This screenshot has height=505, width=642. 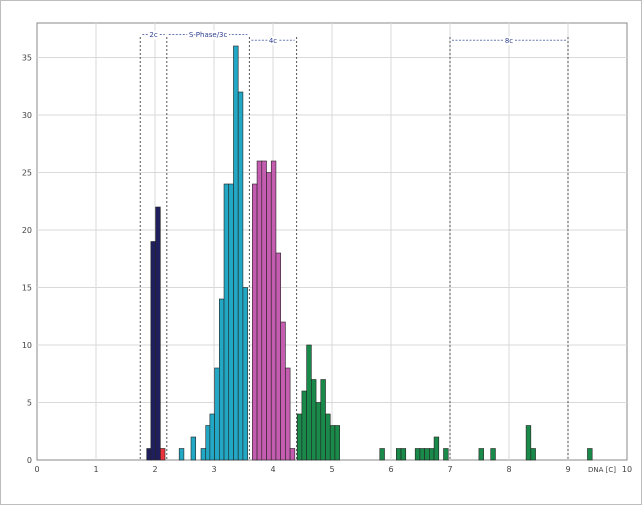 What do you see at coordinates (272, 469) in the screenshot?
I see `x-tick-label: 4` at bounding box center [272, 469].